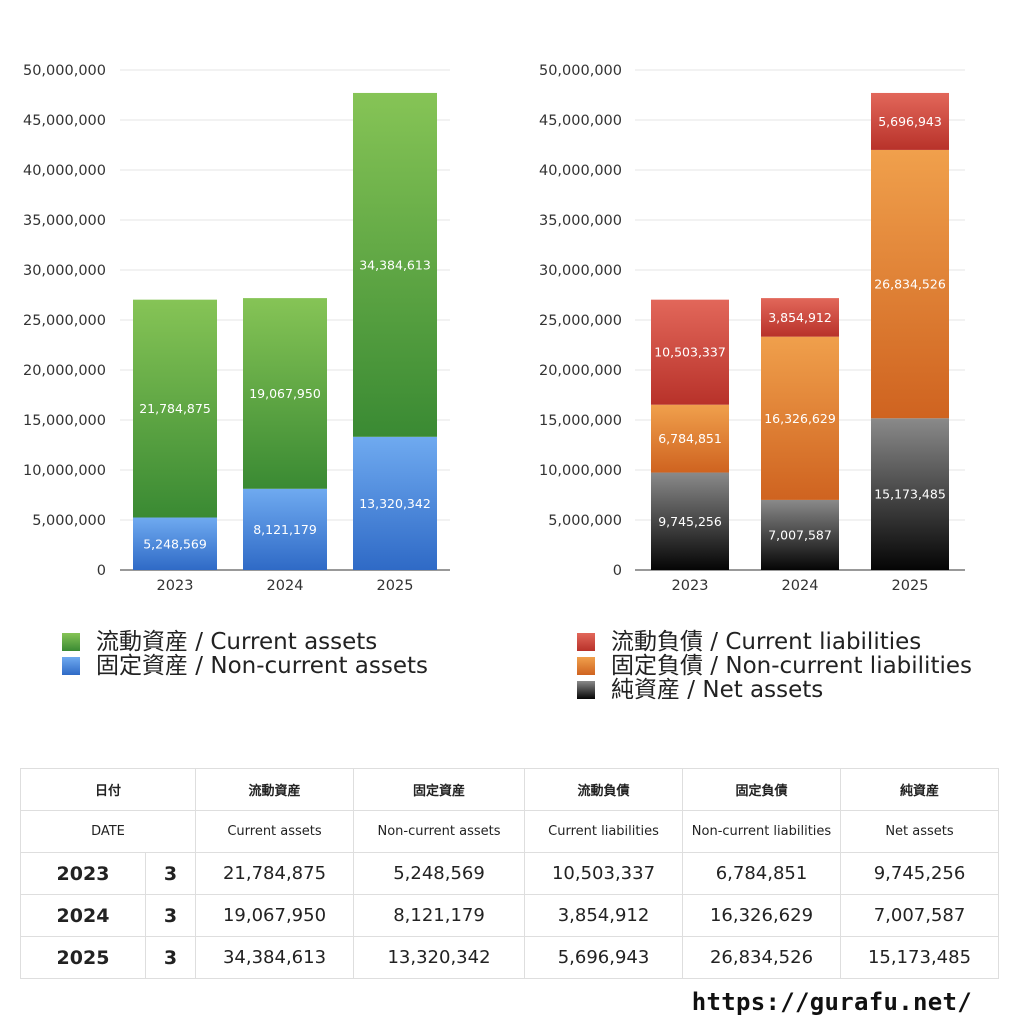  I want to click on legend-item: 流動負債 / Current liabilities, so click(774, 642).